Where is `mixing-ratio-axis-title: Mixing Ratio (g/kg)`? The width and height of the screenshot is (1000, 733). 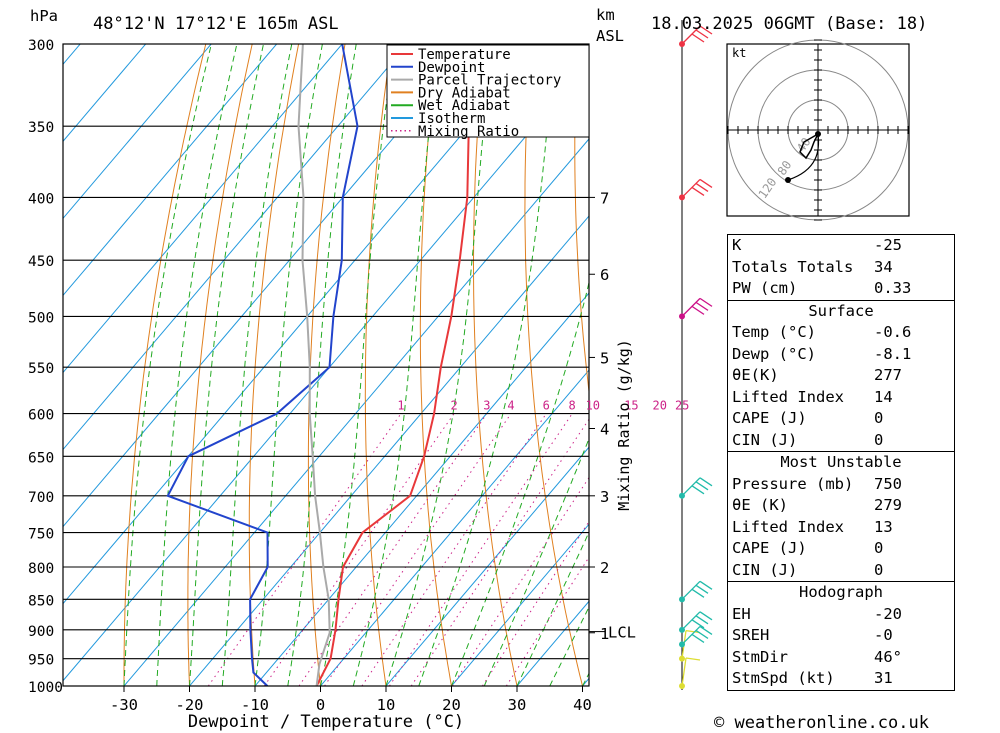 mixing-ratio-axis-title: Mixing Ratio (g/kg) is located at coordinates (624, 425).